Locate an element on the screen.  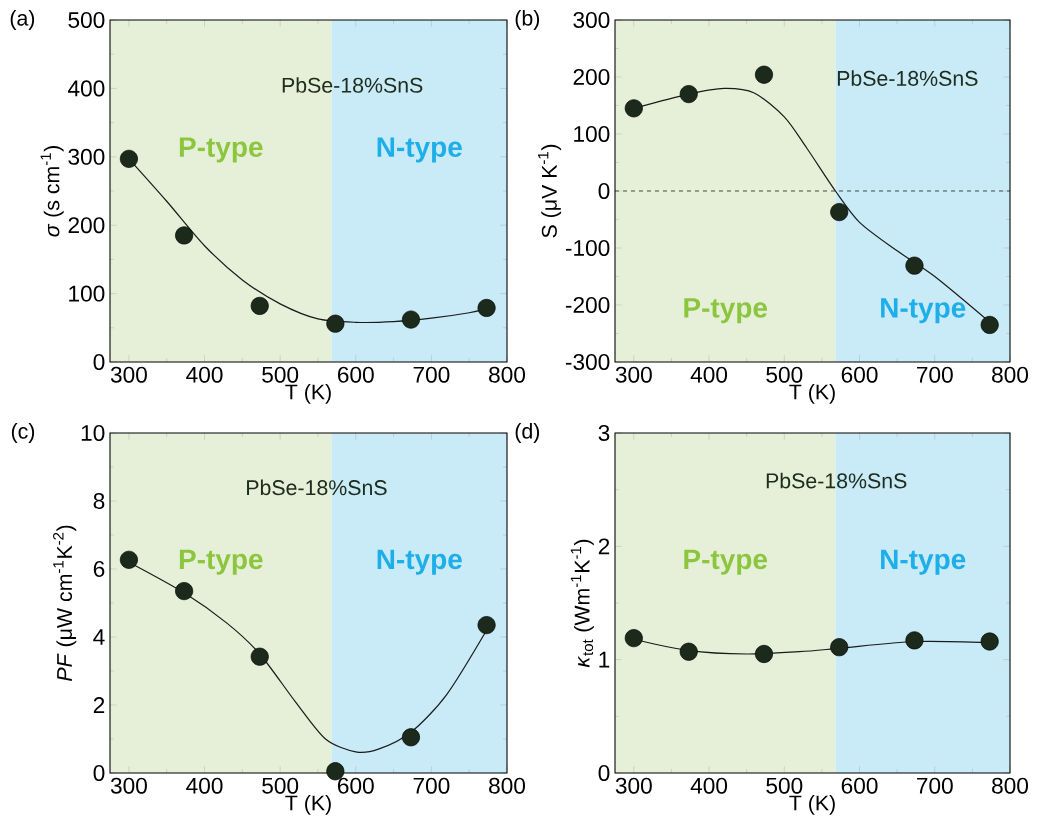
text: (c) is located at coordinates (23, 433).